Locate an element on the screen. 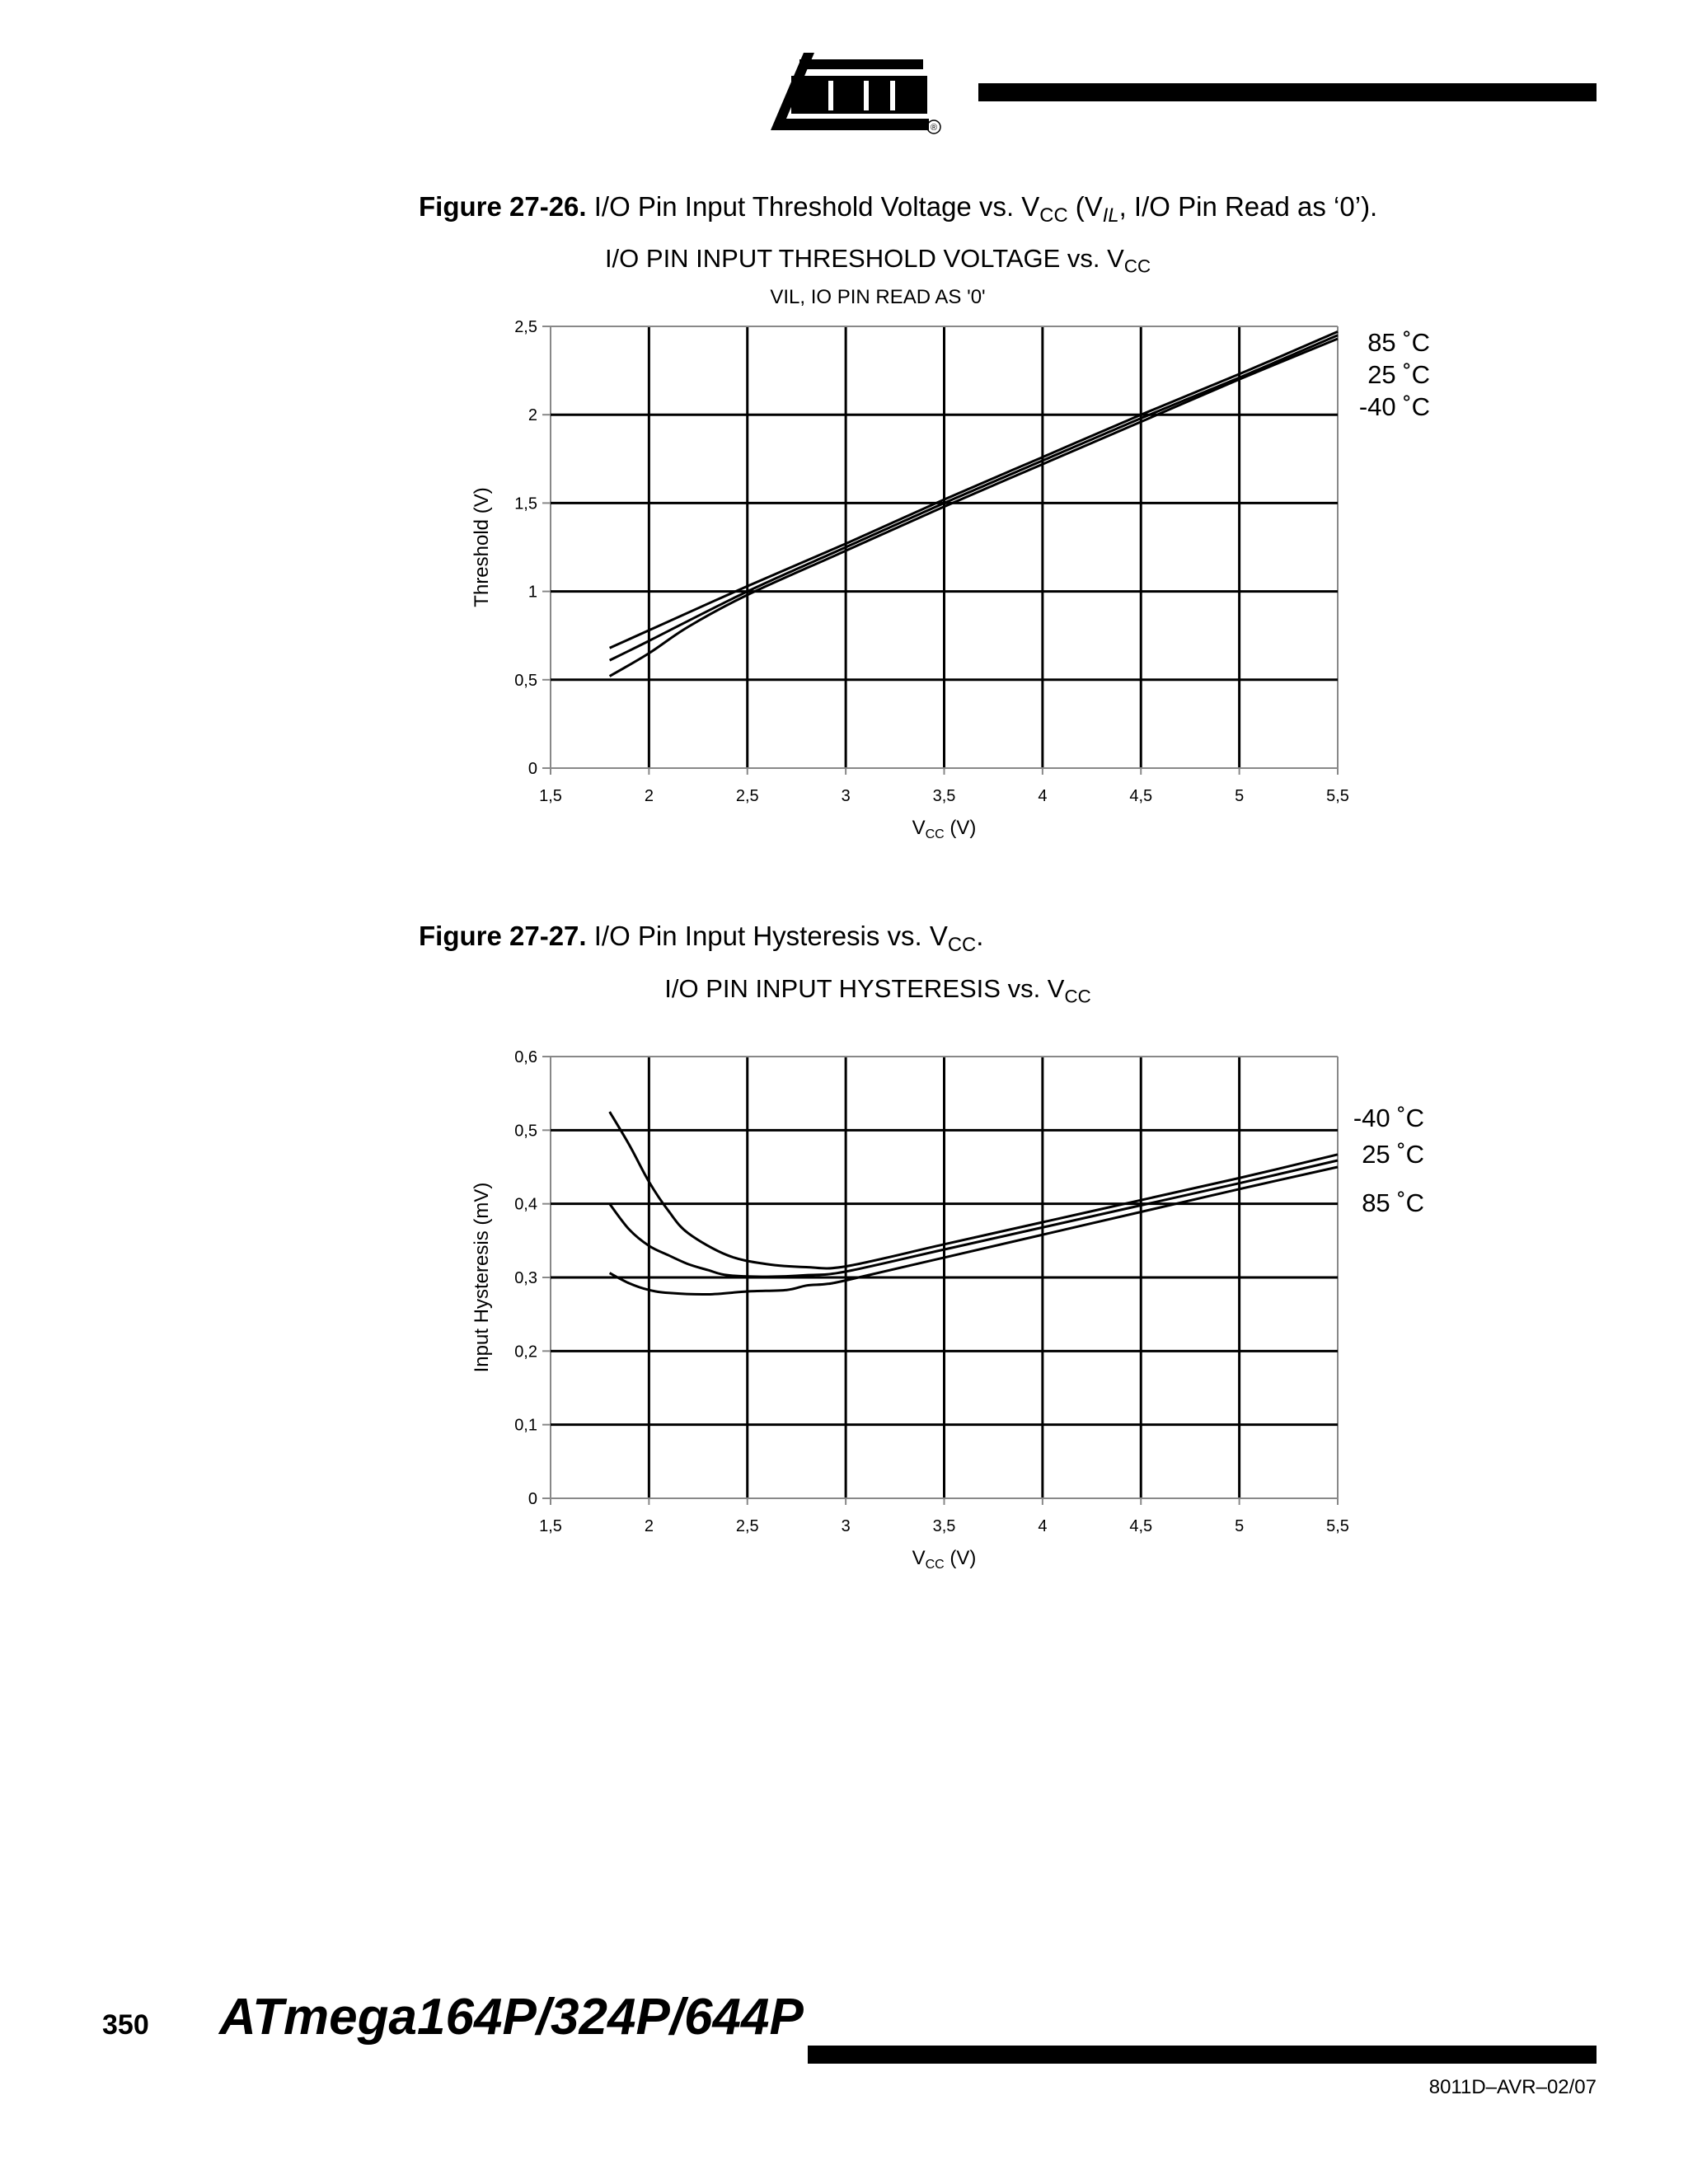 This screenshot has height=2184, width=1688. y-tick-label: 0,6 is located at coordinates (525, 1057).